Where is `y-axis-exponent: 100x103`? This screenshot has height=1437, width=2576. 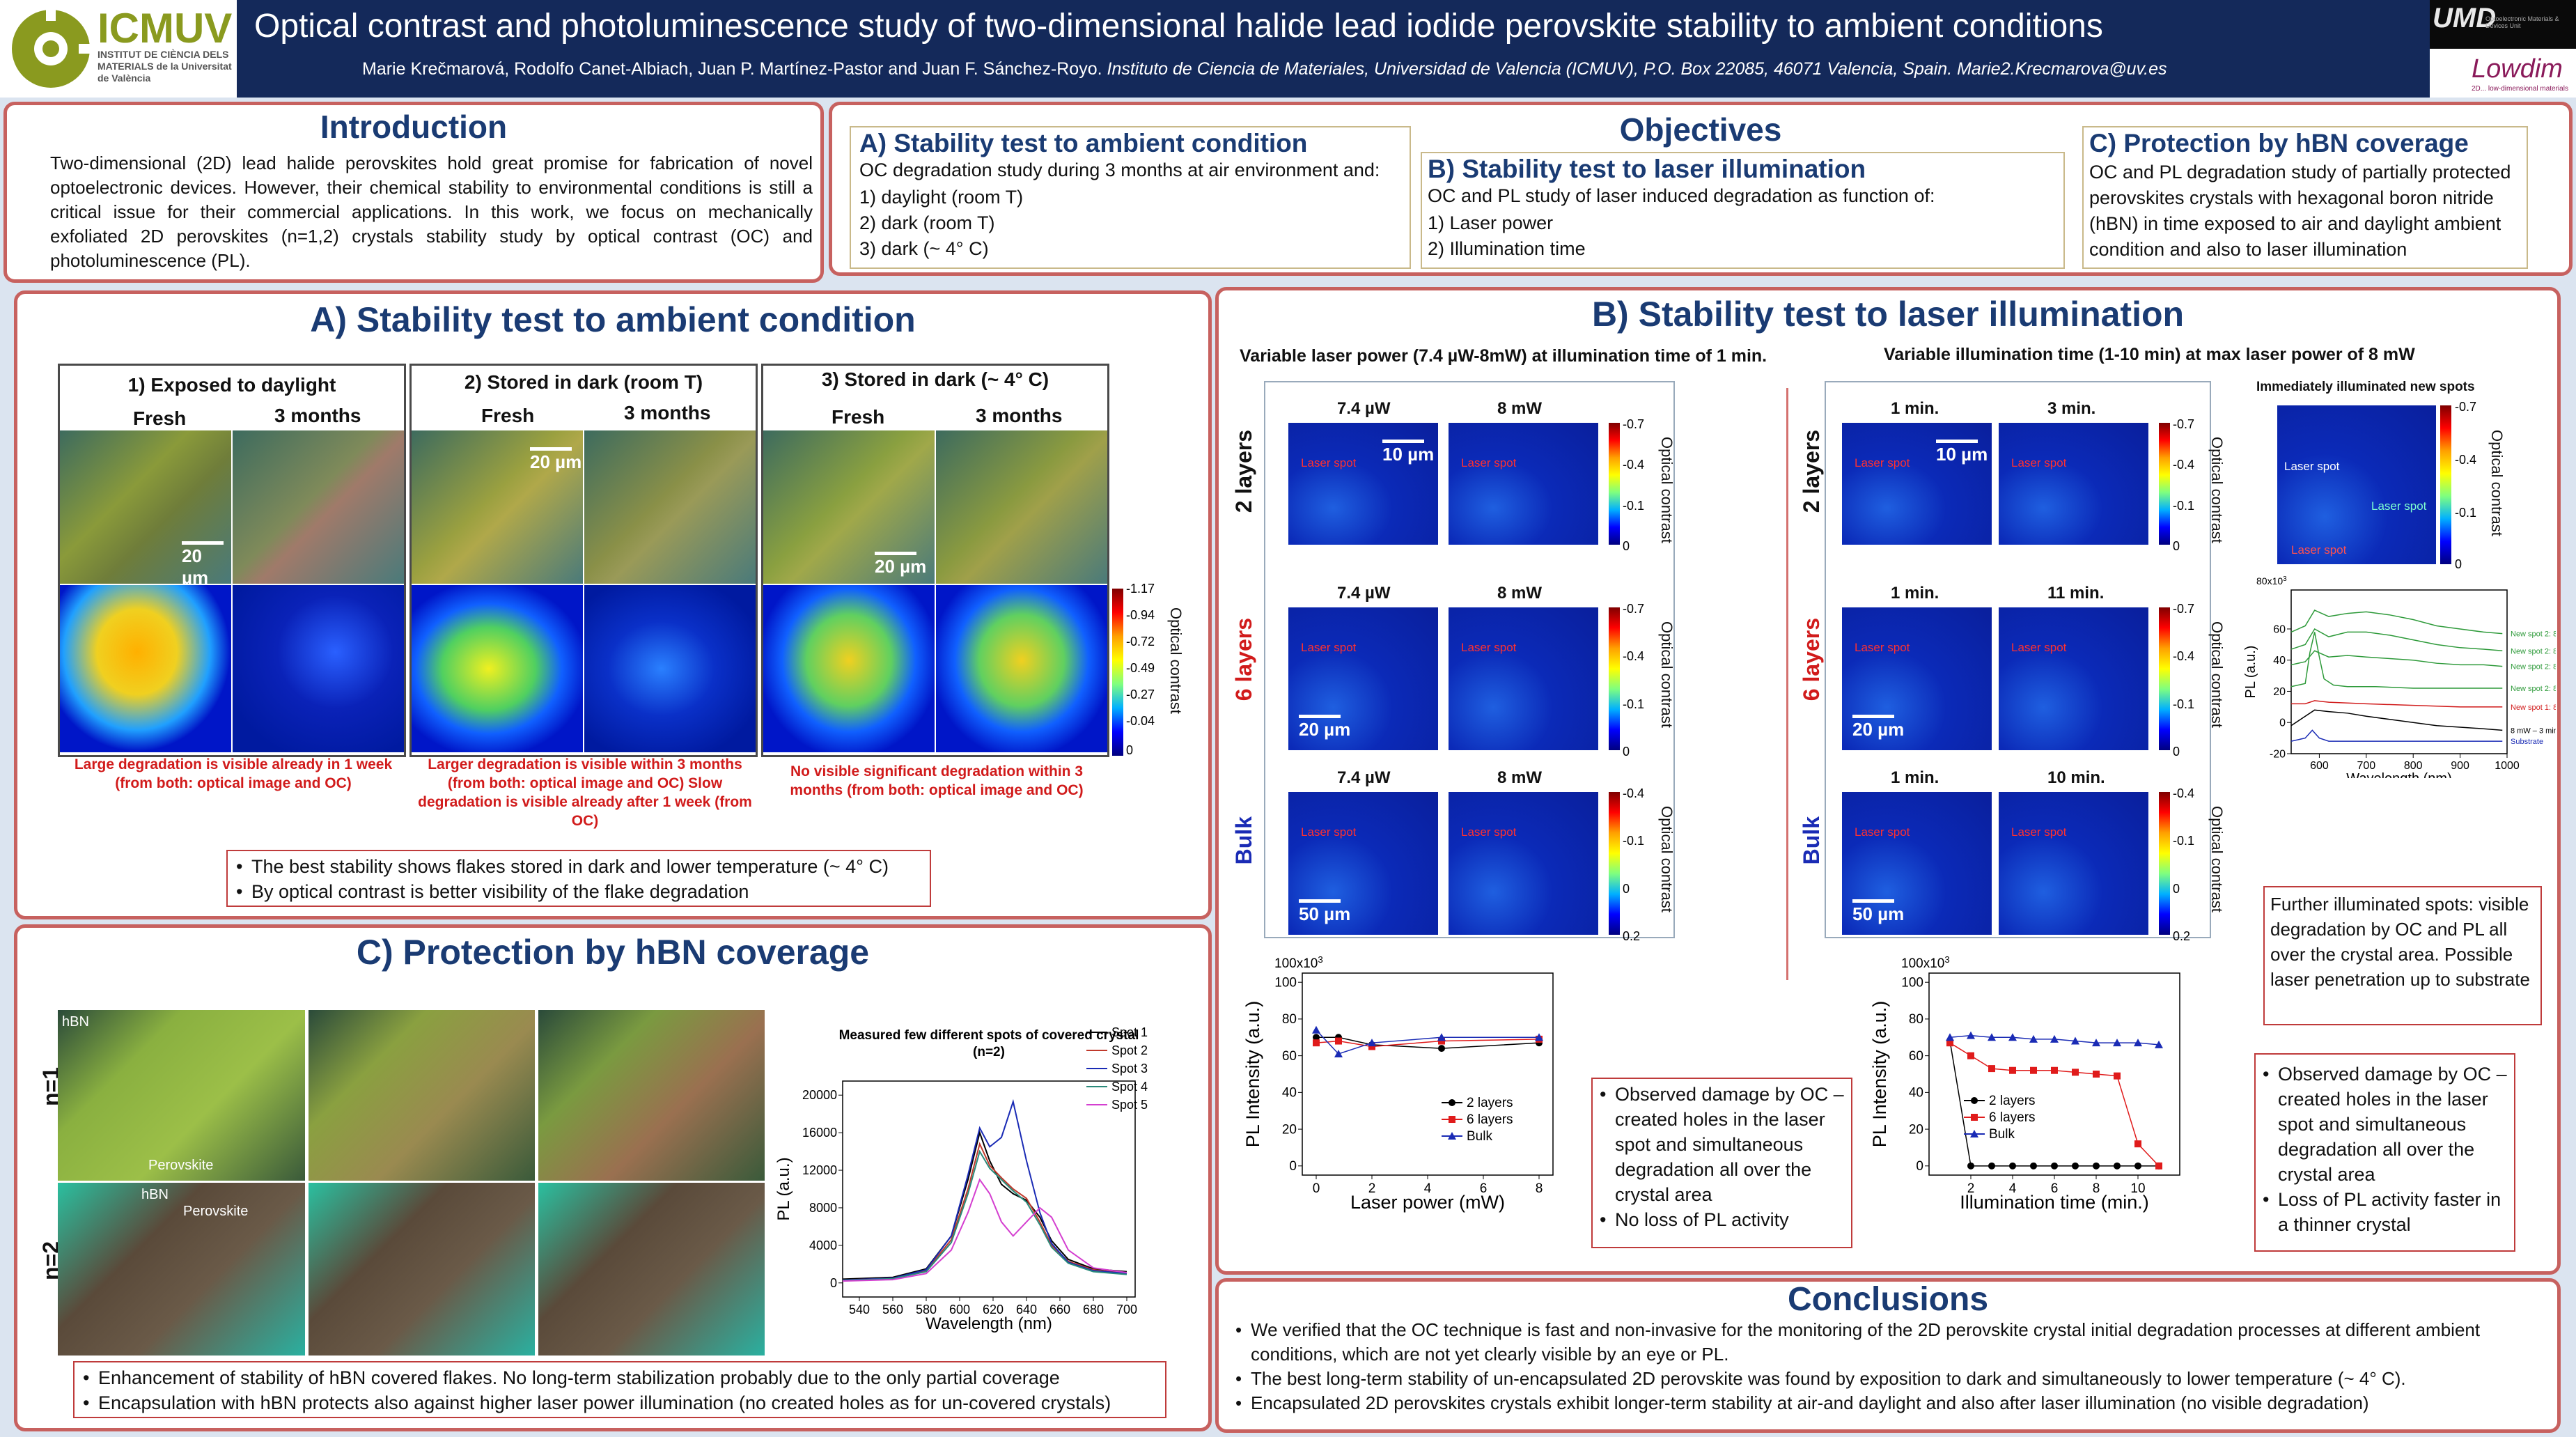
y-axis-exponent: 100x103 is located at coordinates (1298, 963).